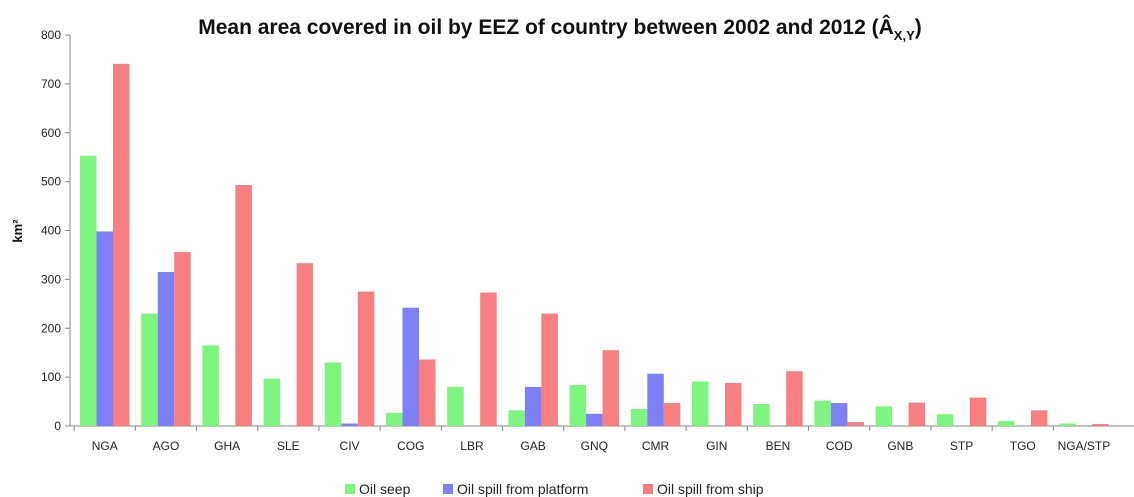  I want to click on chart-title-subscript: X,Y, so click(904, 35).